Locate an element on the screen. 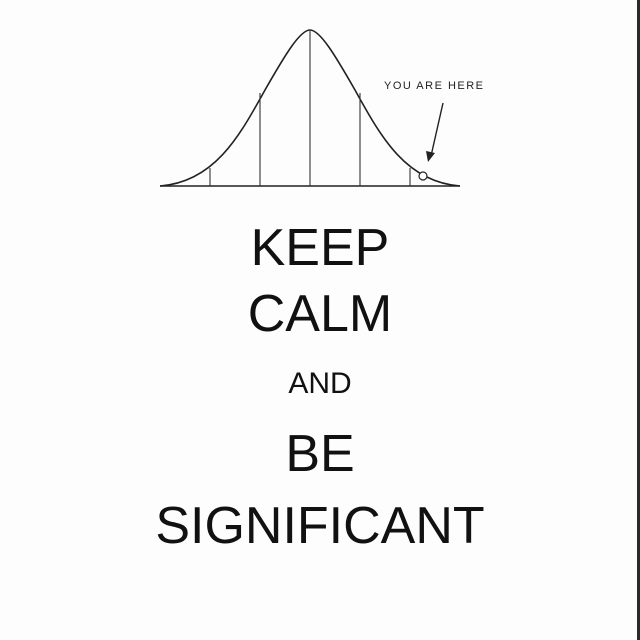 The image size is (640, 640). you-are-here-label: YOU ARE HERE is located at coordinates (434, 86).